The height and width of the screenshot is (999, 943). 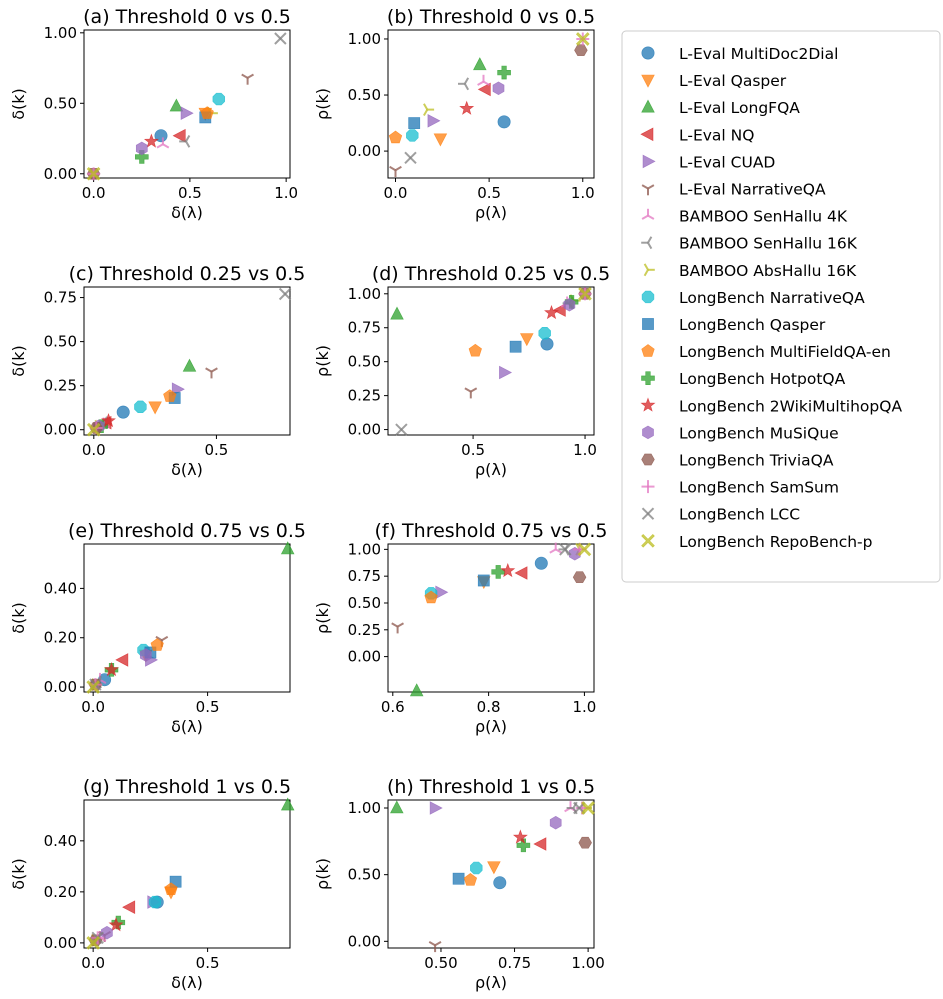 What do you see at coordinates (714, 81) in the screenshot?
I see `legend-entry: L-Eval Qasper` at bounding box center [714, 81].